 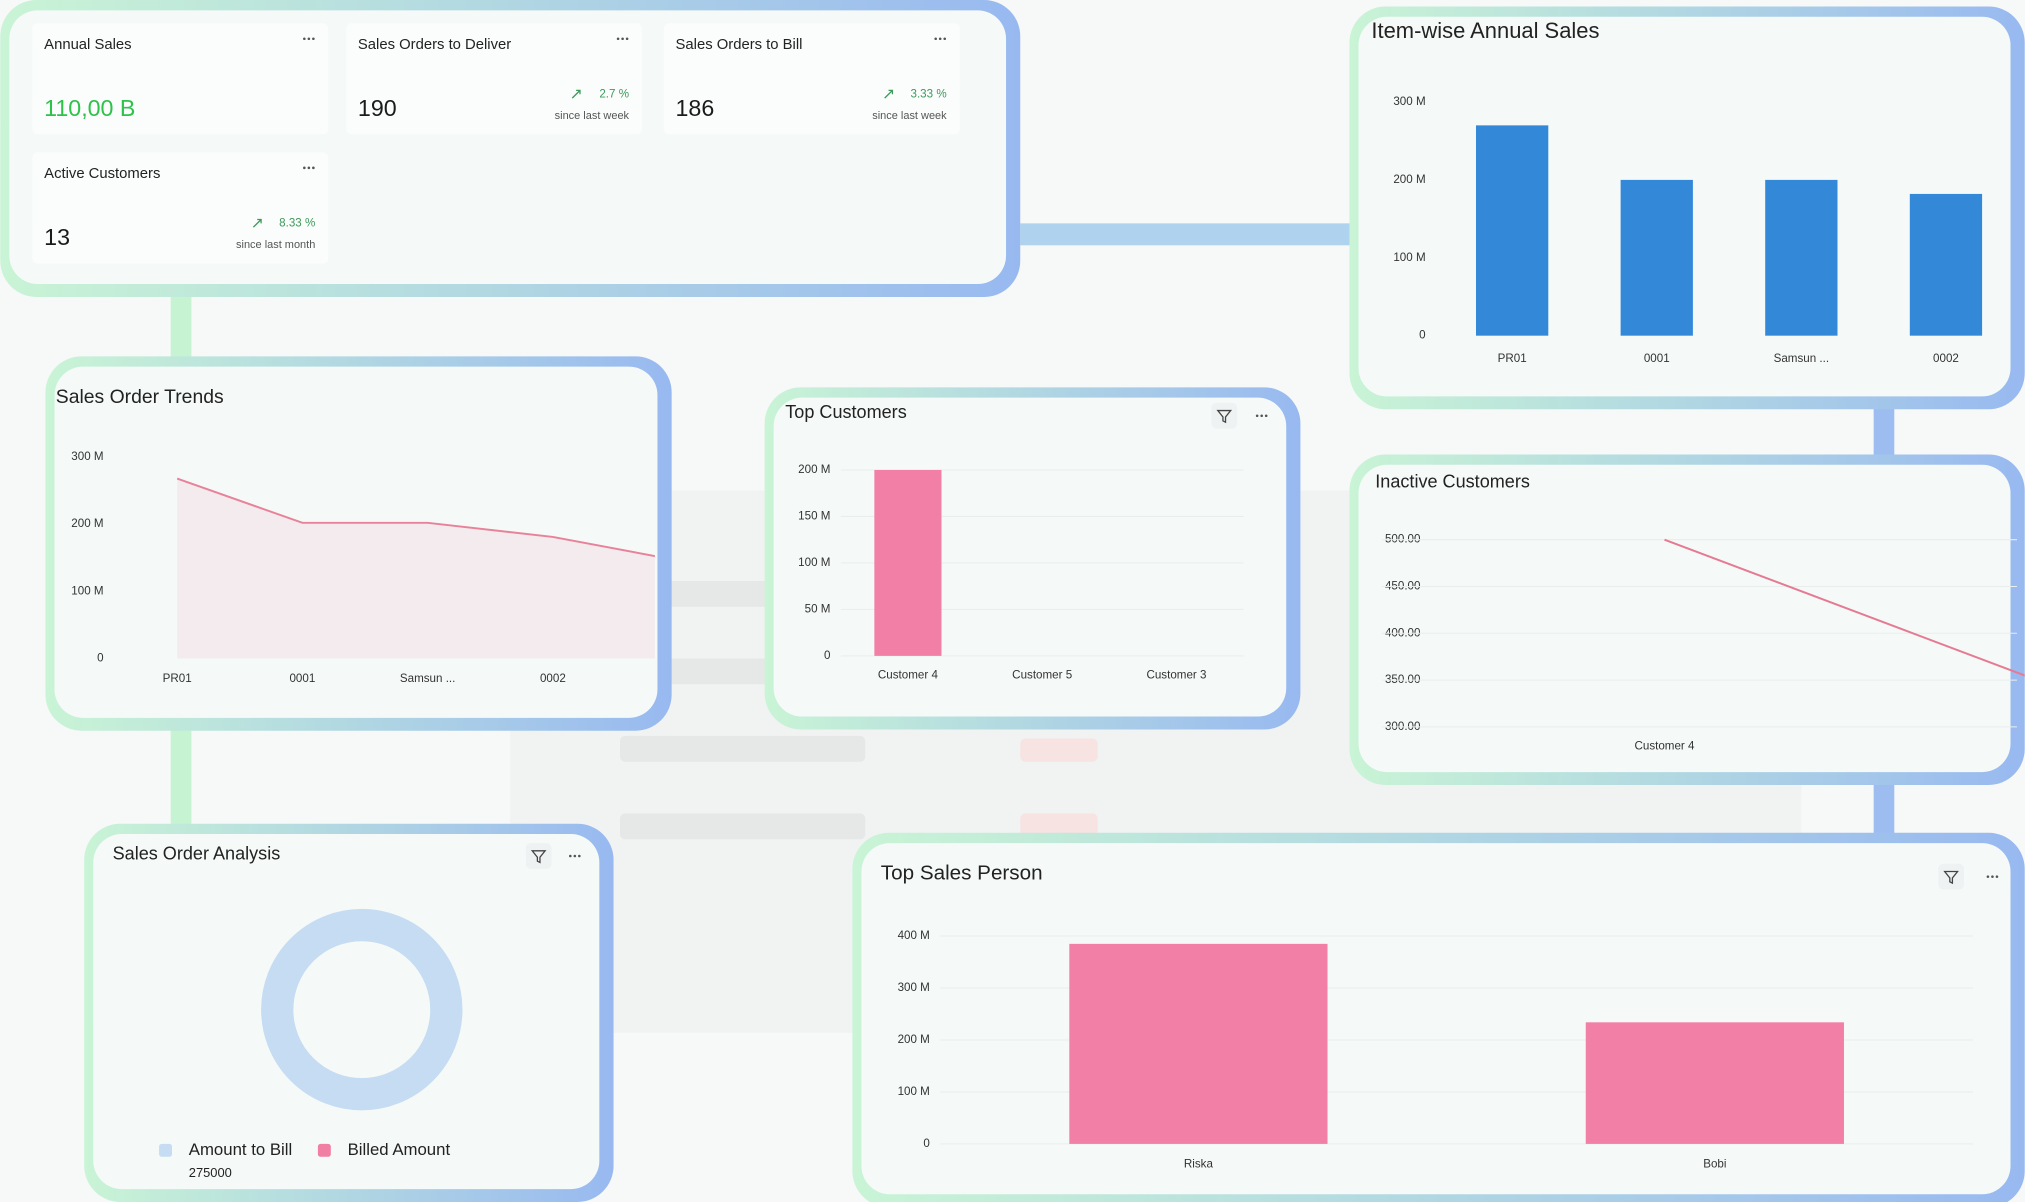 I want to click on y-tick-label: 300 M, so click(x=1409, y=101).